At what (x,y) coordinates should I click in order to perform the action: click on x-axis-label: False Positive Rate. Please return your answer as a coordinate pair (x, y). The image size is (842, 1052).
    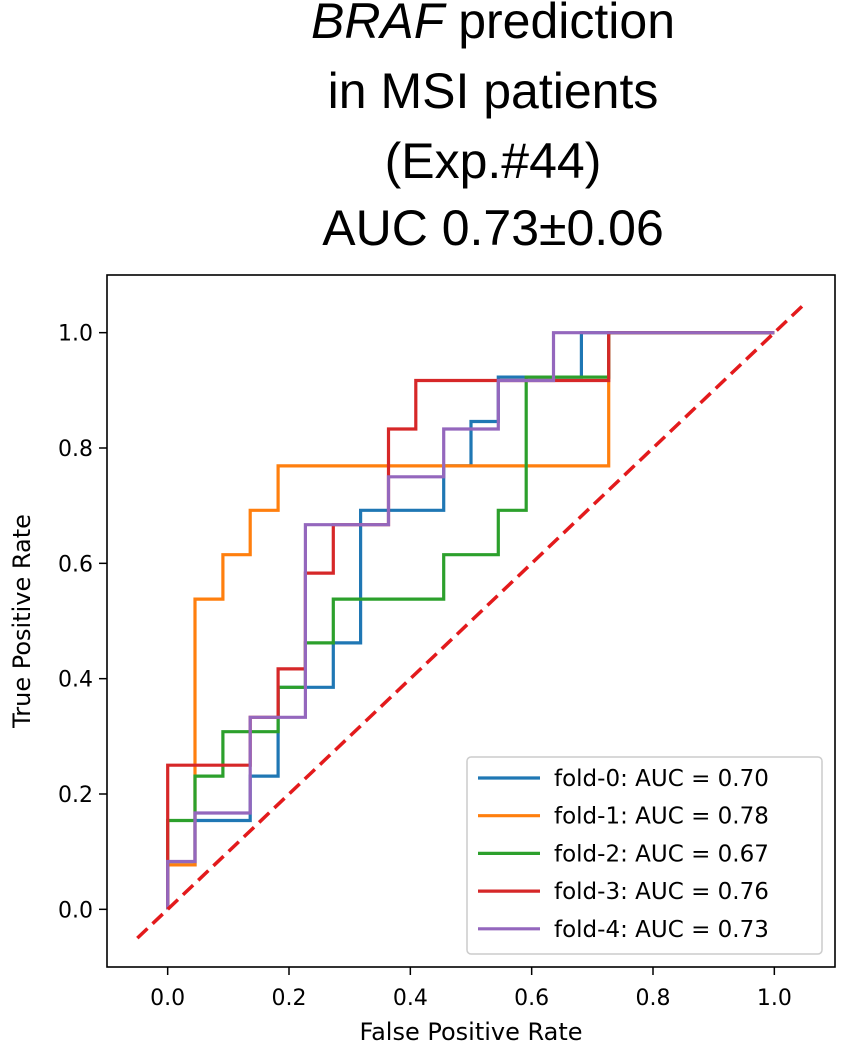
    Looking at the image, I should click on (470, 1032).